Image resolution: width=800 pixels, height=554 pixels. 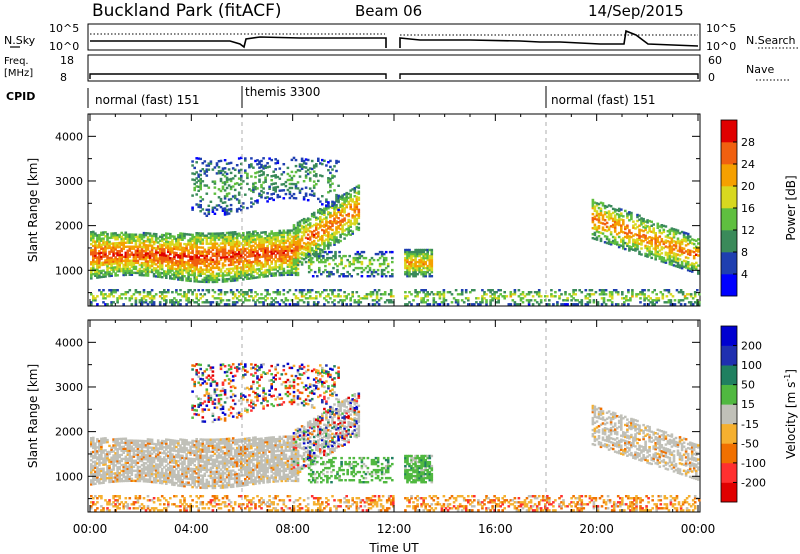 I want to click on colorbar-tick-label: -100, so click(x=753, y=463).